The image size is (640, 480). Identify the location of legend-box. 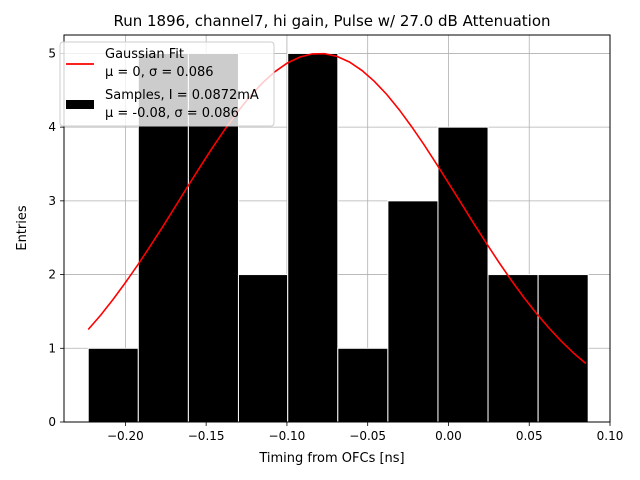
(167, 84).